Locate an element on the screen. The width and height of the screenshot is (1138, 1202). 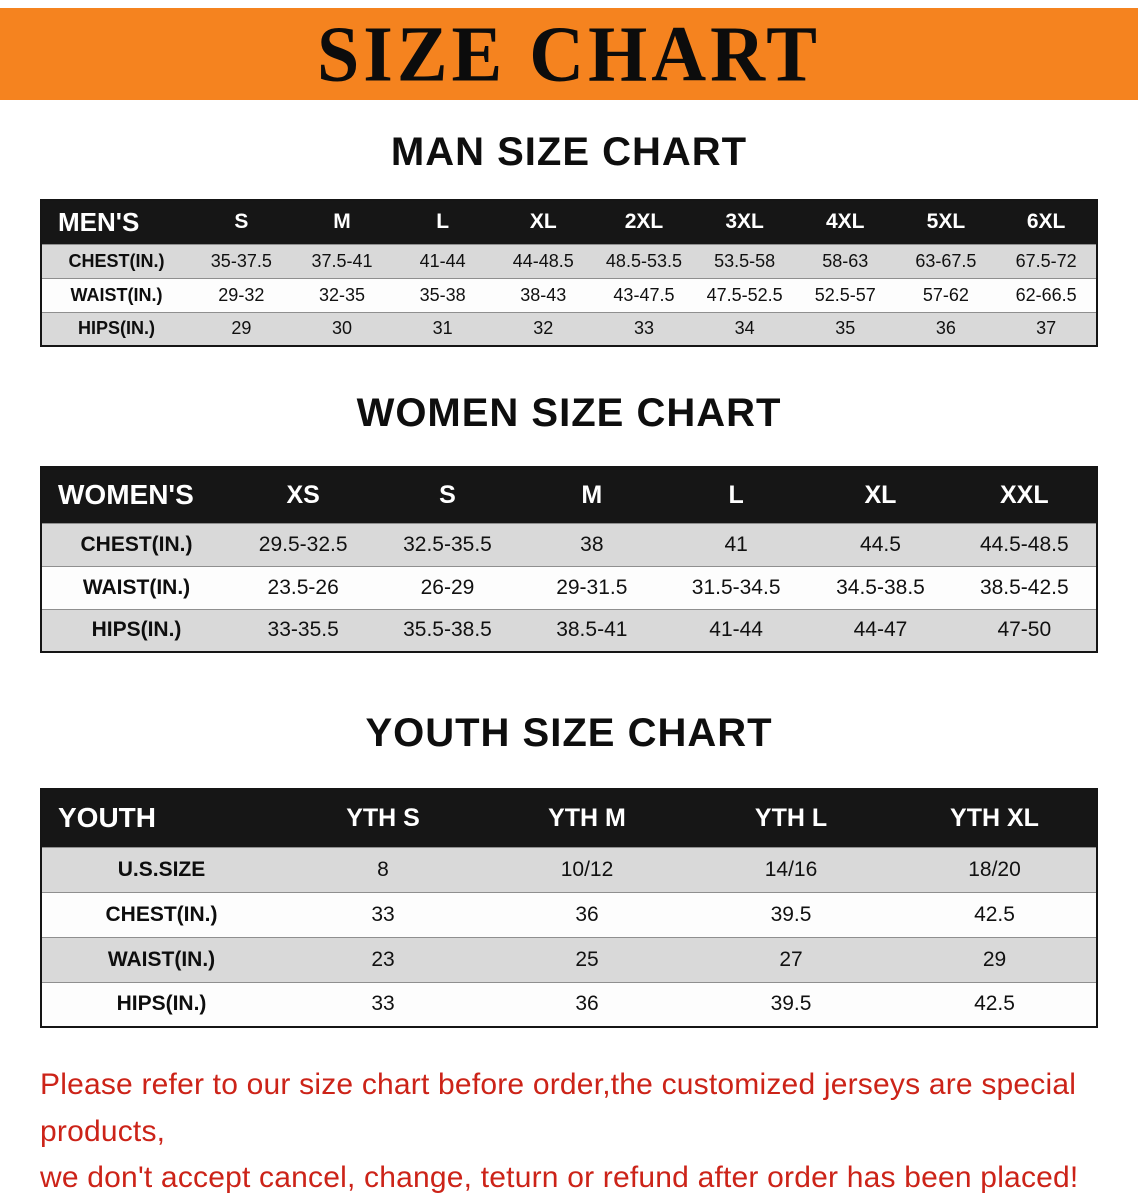
value-cell: 27 is located at coordinates (791, 959).